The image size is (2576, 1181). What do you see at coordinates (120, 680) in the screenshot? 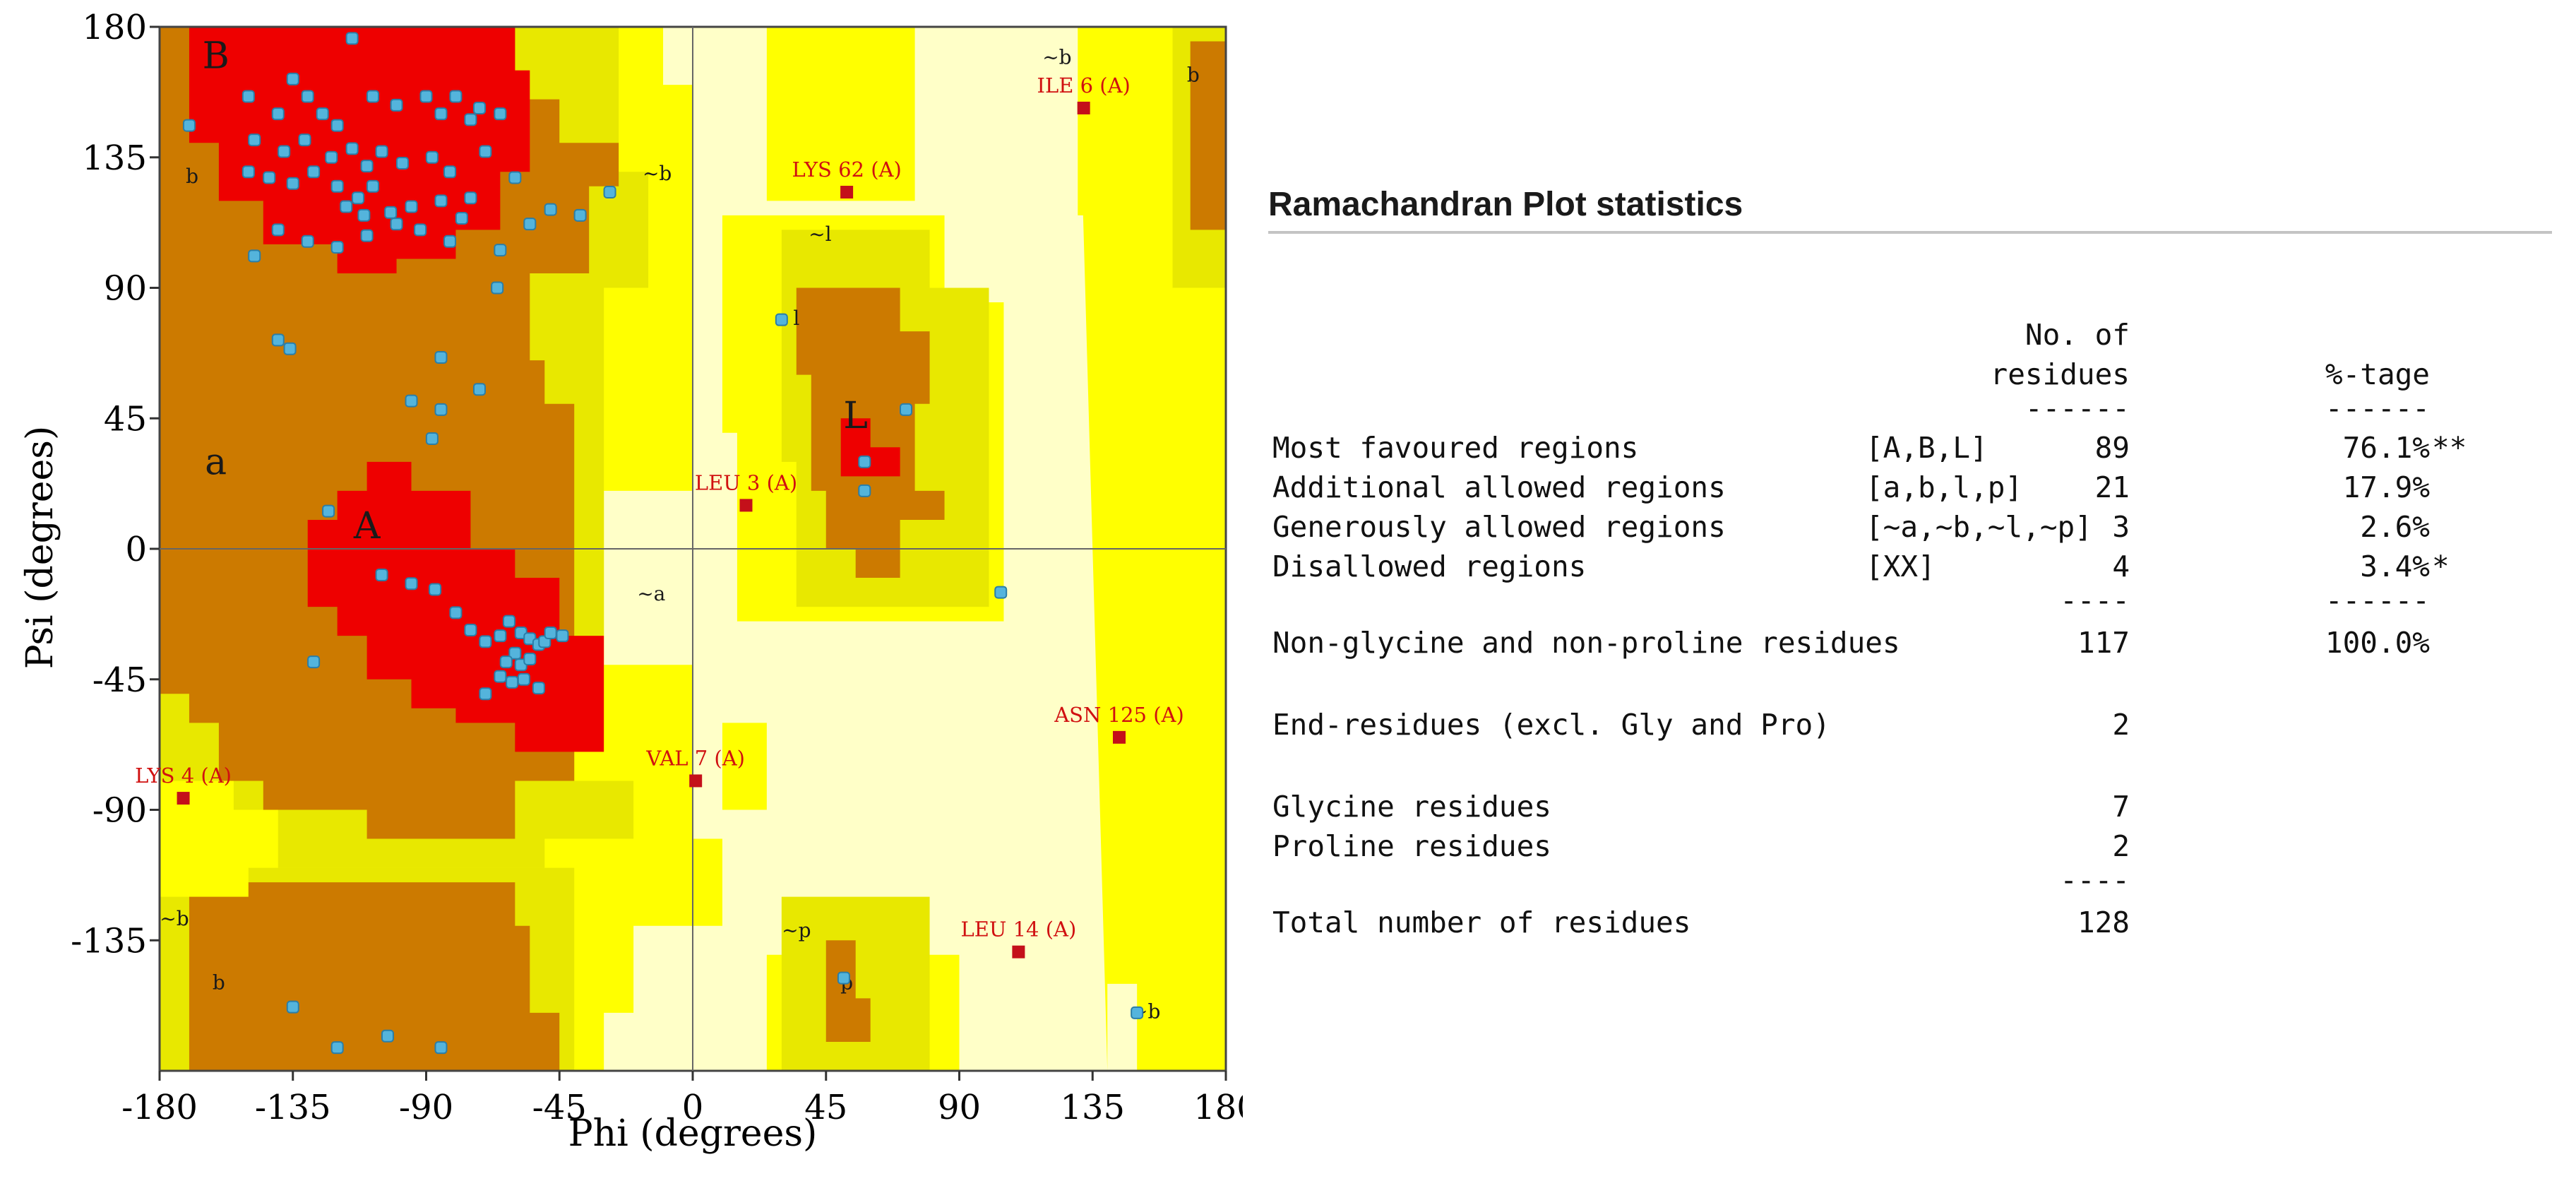
I see `y-tick-label: -45` at bounding box center [120, 680].